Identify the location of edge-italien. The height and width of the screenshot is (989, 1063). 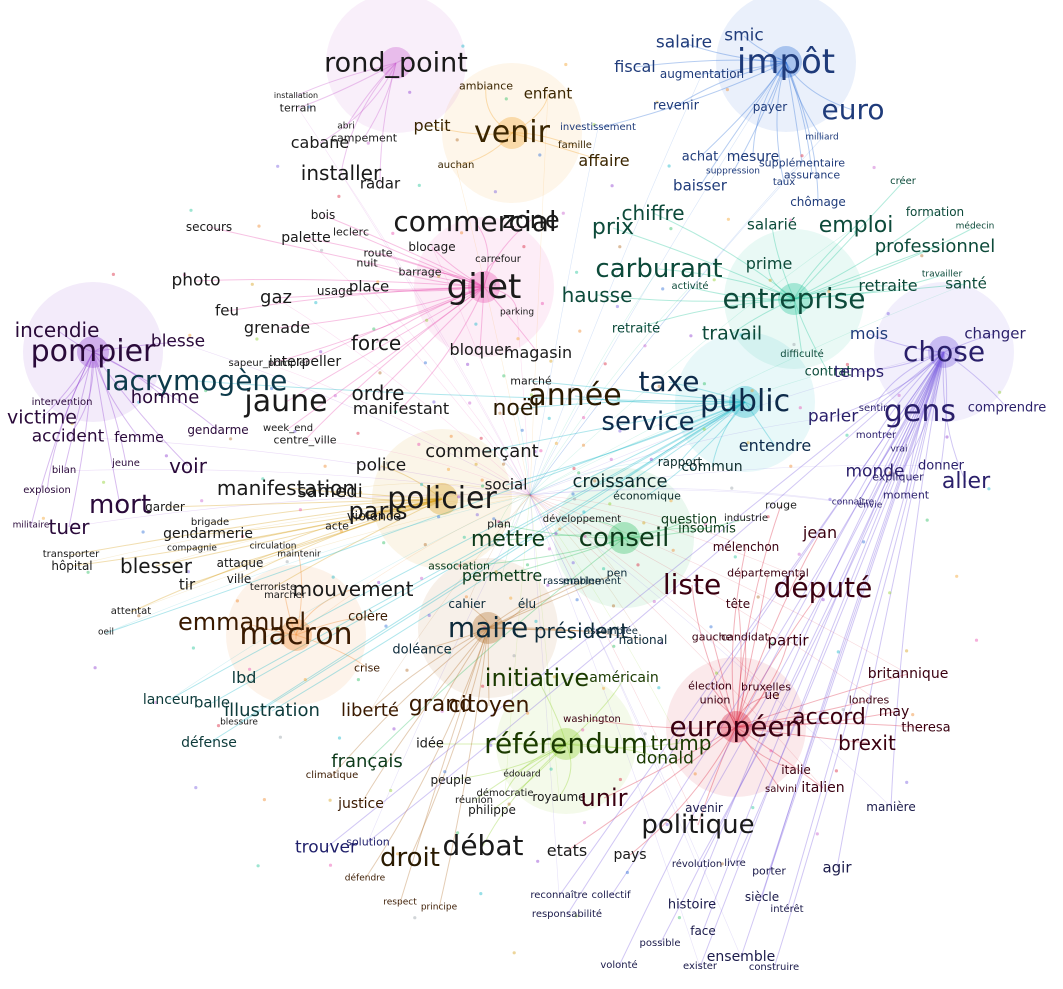
(779, 757).